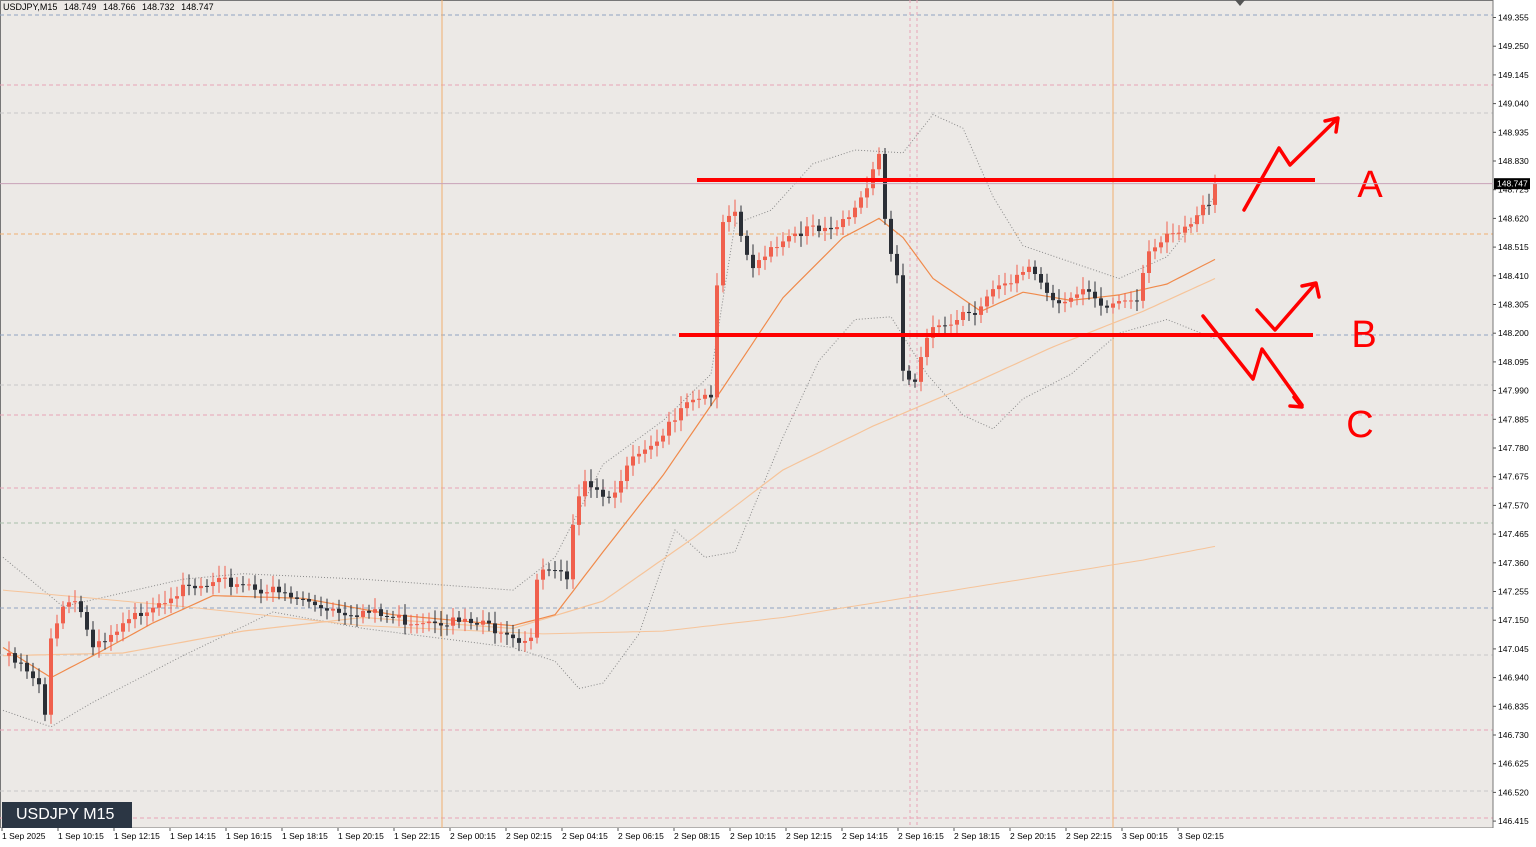 The width and height of the screenshot is (1536, 847). What do you see at coordinates (30, 7) in the screenshot?
I see `symbol-timeframe: USDJPY,M15` at bounding box center [30, 7].